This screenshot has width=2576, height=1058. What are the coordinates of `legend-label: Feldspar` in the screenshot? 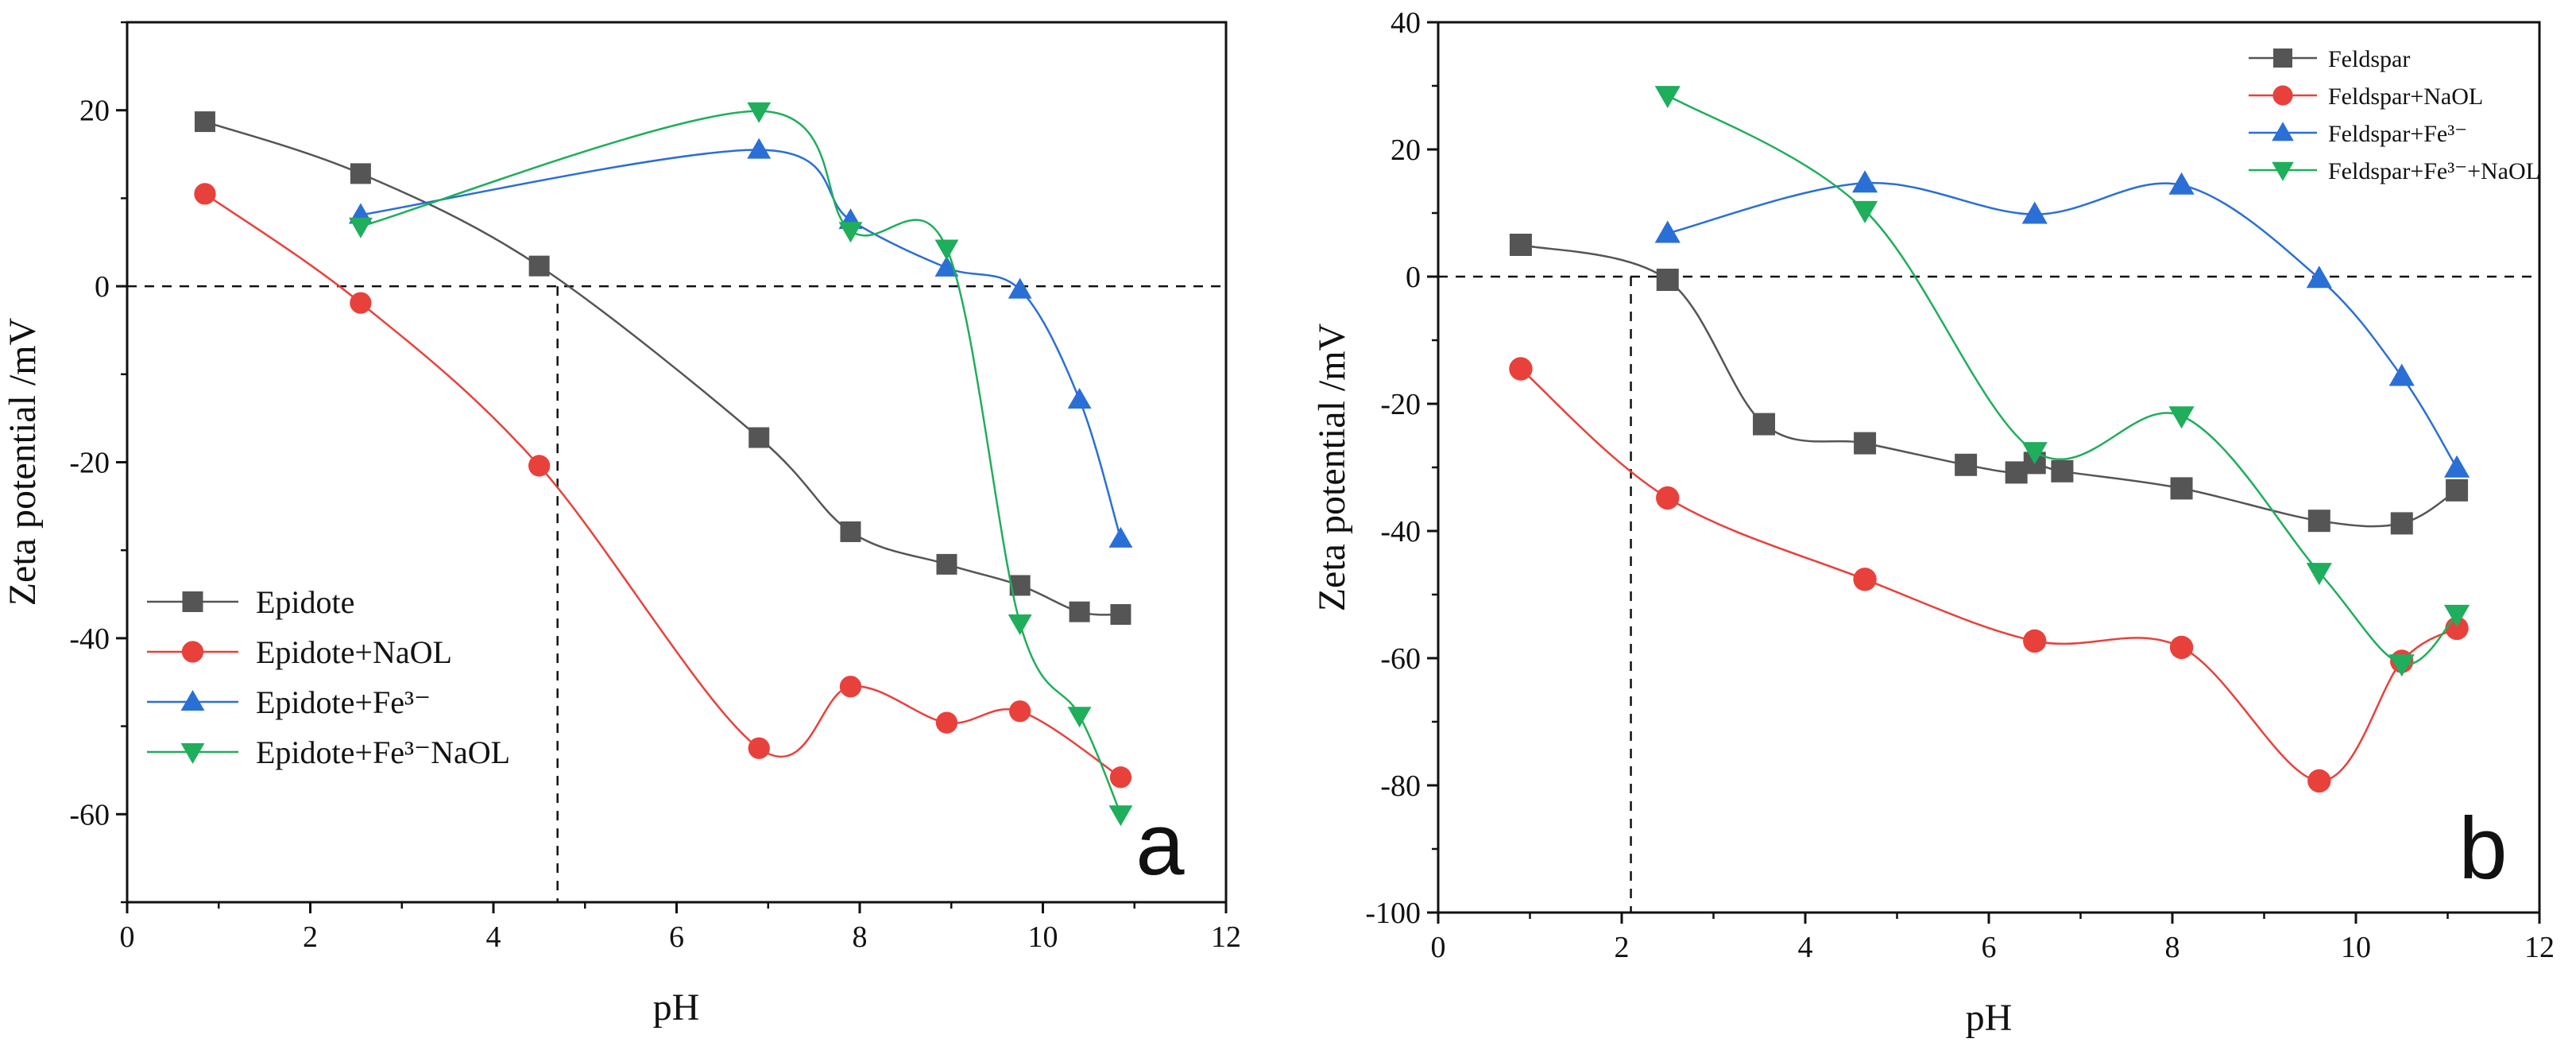 It's located at (2369, 59).